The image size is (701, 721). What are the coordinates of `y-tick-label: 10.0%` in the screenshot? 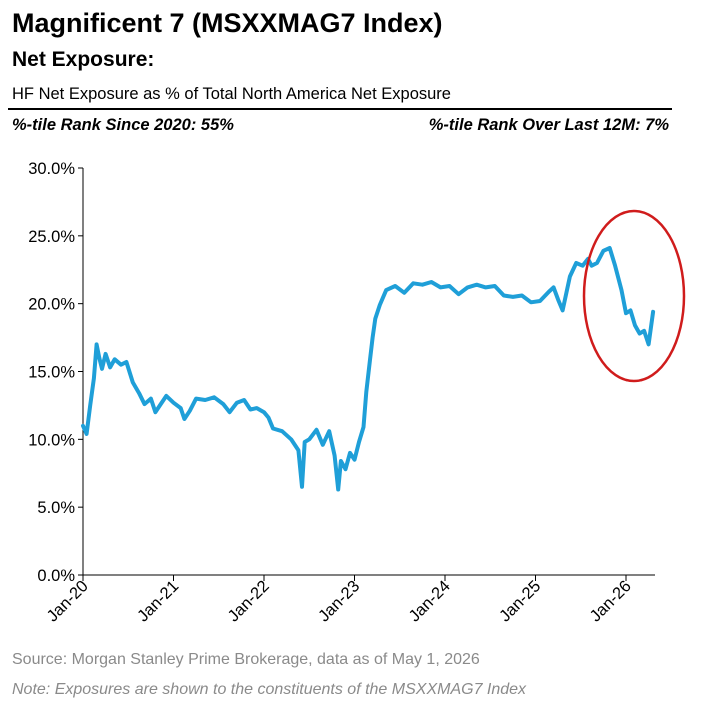 It's located at (51, 440).